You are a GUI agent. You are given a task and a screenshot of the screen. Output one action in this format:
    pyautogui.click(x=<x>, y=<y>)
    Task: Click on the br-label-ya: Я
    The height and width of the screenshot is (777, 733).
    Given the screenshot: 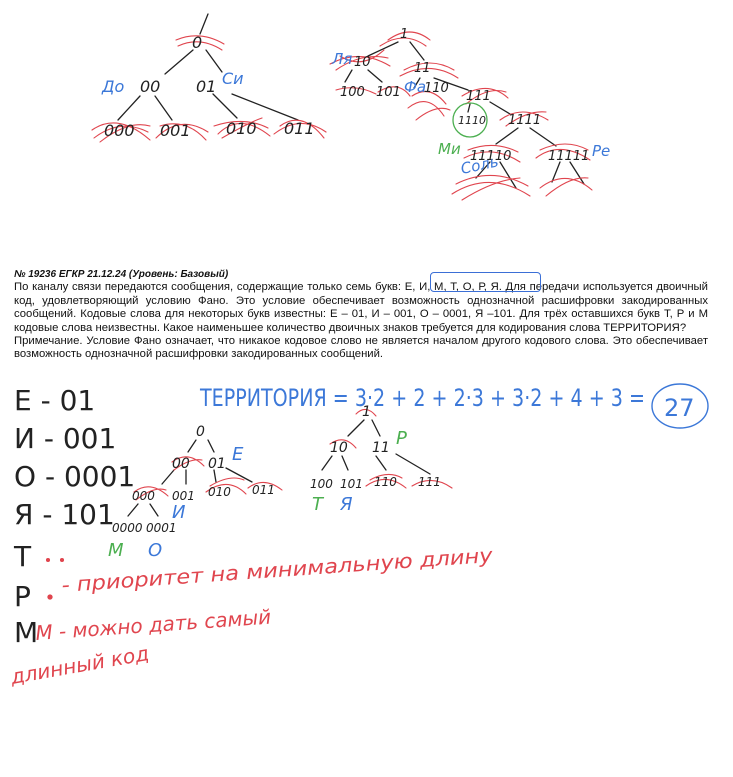 What is the action you would take?
    pyautogui.click(x=346, y=504)
    